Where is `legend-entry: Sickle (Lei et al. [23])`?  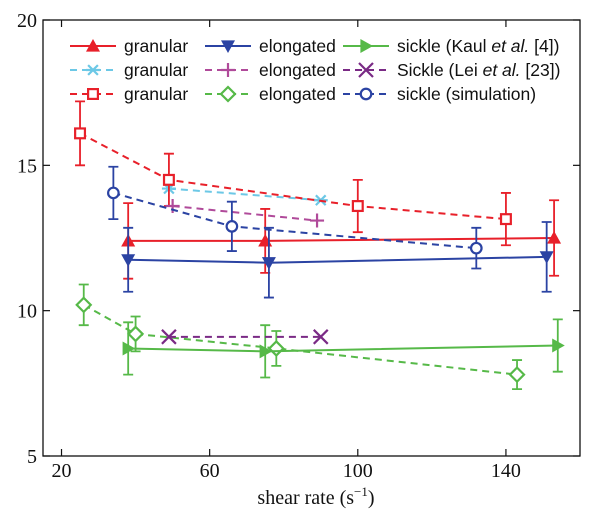
legend-entry: Sickle (Lei et al. [23]) is located at coordinates (451, 70).